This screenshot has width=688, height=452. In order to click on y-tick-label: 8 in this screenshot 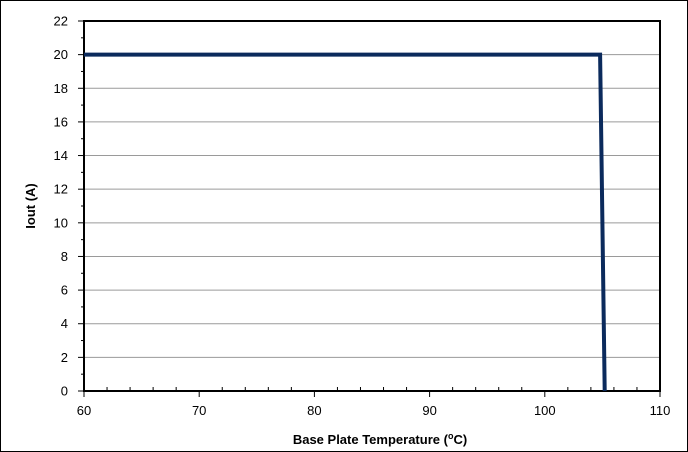, I will do `click(64, 256)`.